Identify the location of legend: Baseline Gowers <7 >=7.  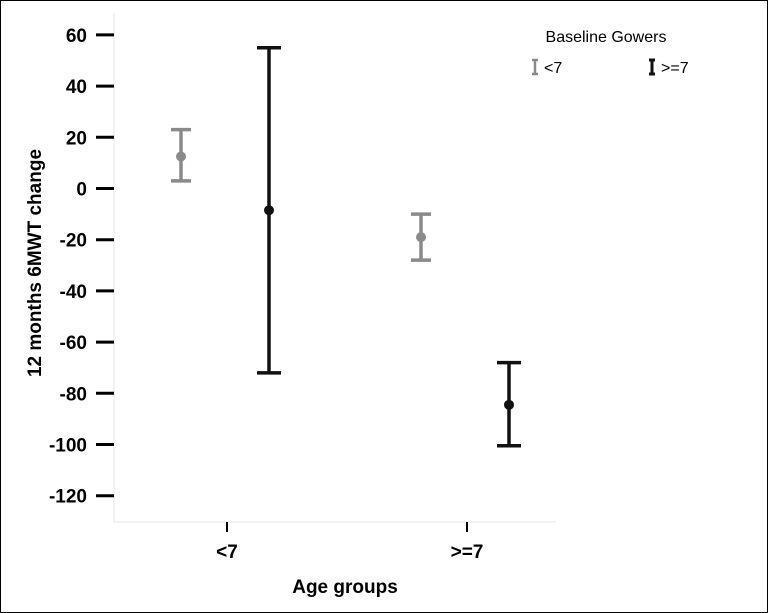
(610, 53).